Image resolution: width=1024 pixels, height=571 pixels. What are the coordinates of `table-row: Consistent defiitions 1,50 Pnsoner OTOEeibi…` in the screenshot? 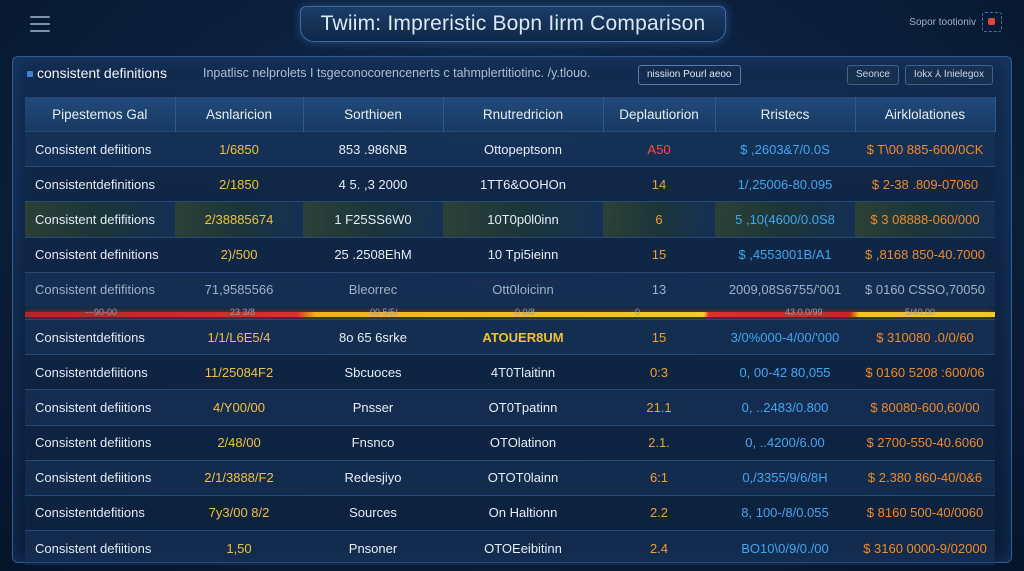 It's located at (510, 548).